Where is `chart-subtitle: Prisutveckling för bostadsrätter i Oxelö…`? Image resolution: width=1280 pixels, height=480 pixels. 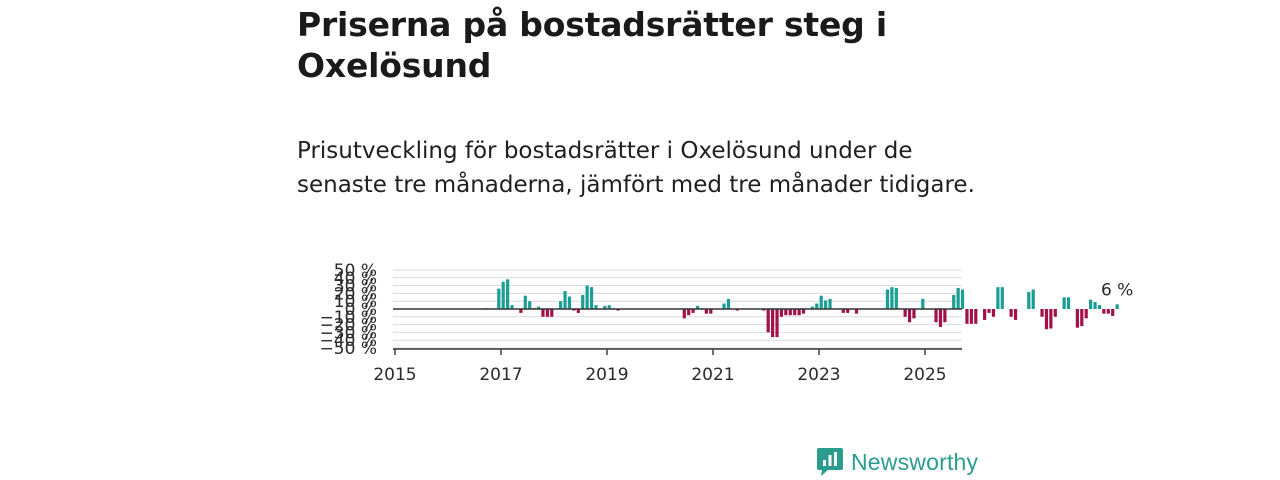
chart-subtitle: Prisutveckling för bostadsrätter i Oxelö… is located at coordinates (636, 168).